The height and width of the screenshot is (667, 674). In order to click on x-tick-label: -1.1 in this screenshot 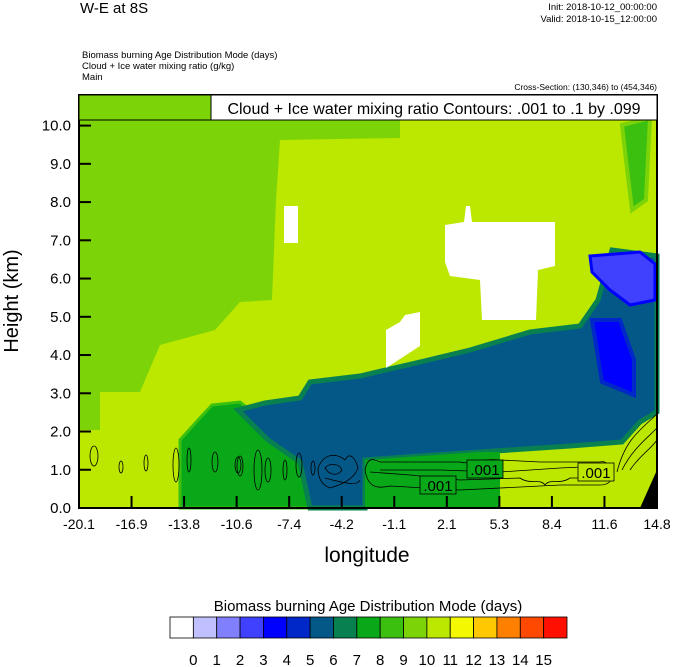, I will do `click(394, 524)`.